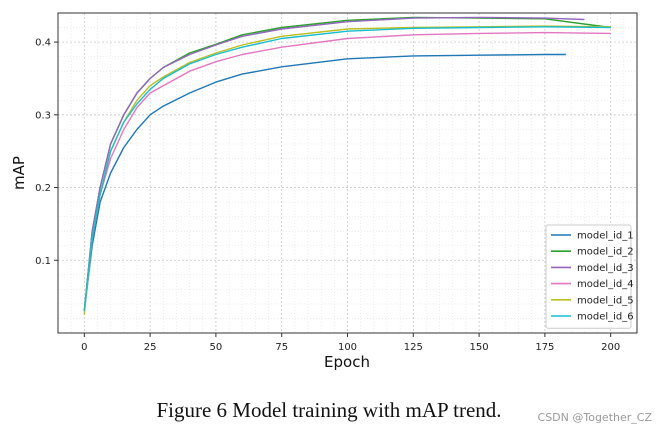 The height and width of the screenshot is (432, 658). Describe the element at coordinates (479, 347) in the screenshot. I see `x-tick-label: 150` at that location.